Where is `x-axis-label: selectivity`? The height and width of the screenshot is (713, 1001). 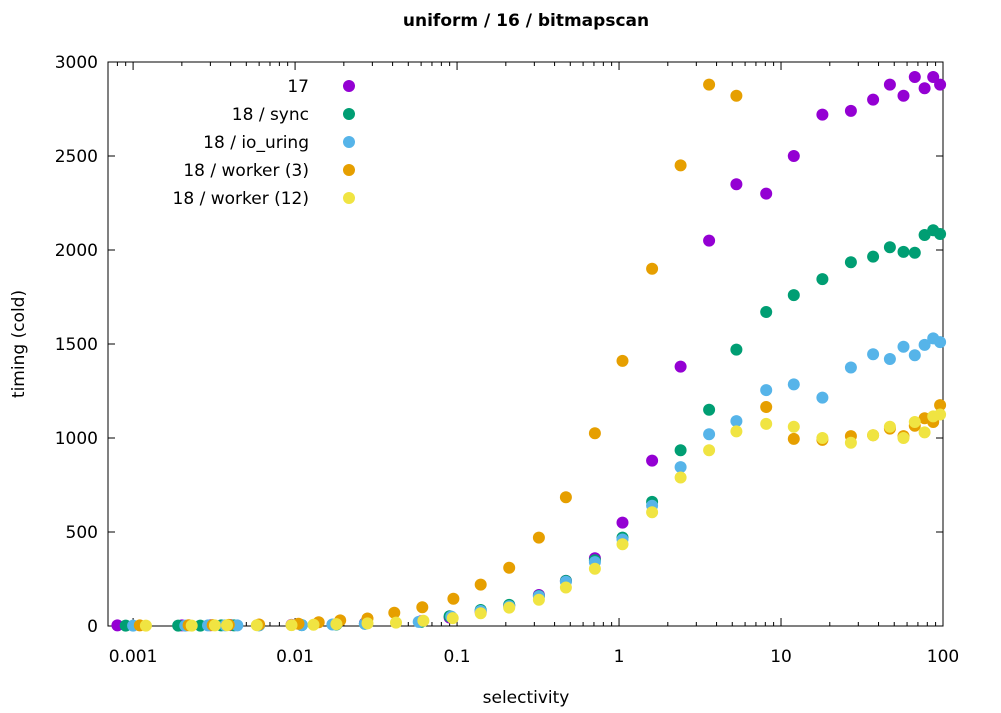 x-axis-label: selectivity is located at coordinates (526, 698).